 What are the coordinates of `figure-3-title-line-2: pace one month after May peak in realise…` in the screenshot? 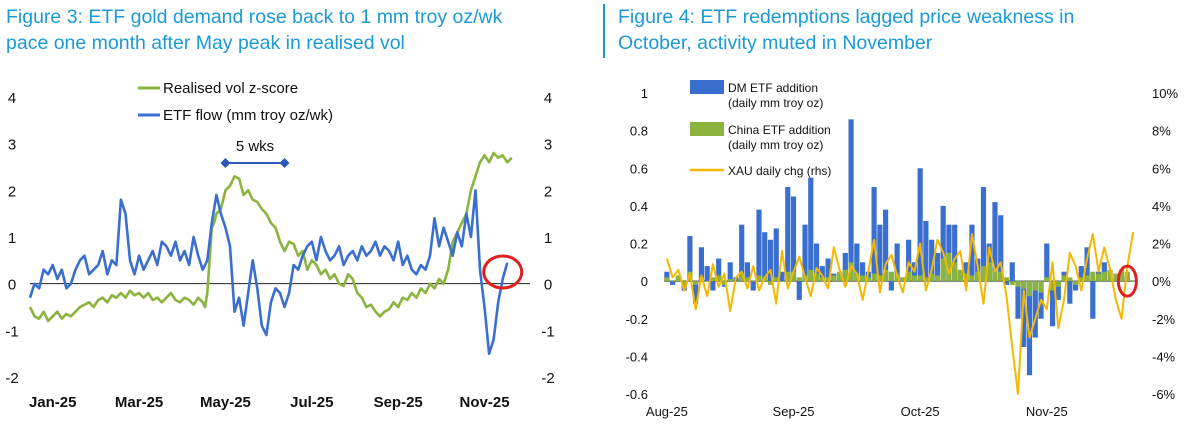 It's located at (205, 43).